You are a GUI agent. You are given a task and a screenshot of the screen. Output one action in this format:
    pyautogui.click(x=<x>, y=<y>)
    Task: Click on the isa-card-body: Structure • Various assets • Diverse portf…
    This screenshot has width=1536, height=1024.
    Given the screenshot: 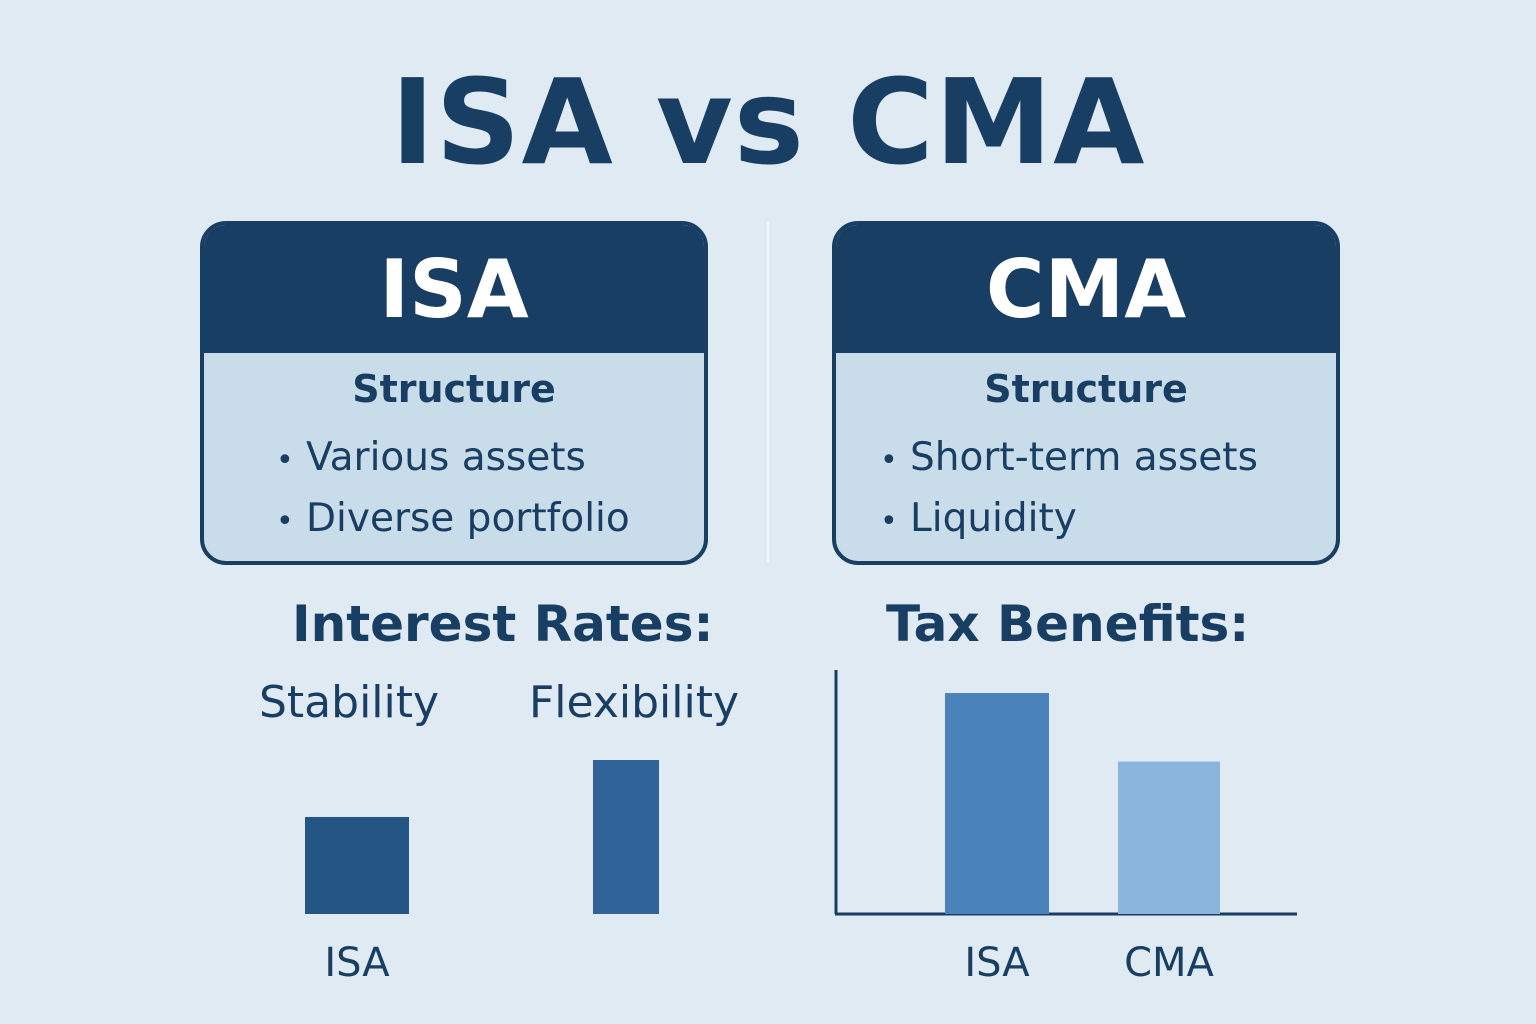 What is the action you would take?
    pyautogui.click(x=454, y=460)
    